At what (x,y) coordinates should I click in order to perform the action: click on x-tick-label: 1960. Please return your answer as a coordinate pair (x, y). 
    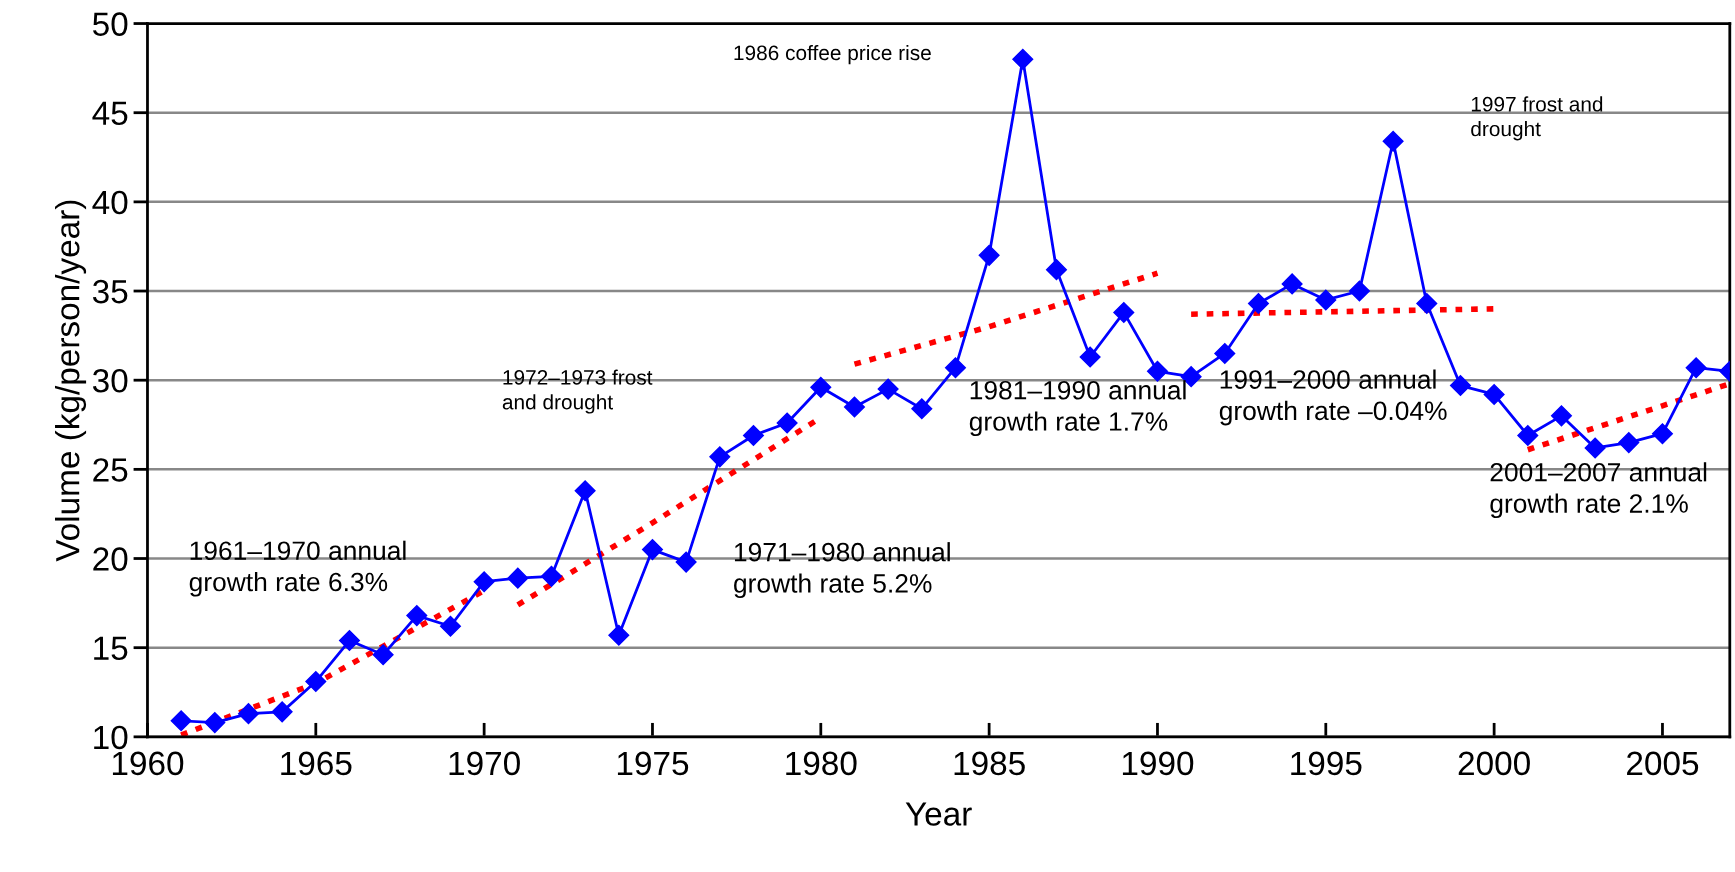
    Looking at the image, I should click on (148, 763).